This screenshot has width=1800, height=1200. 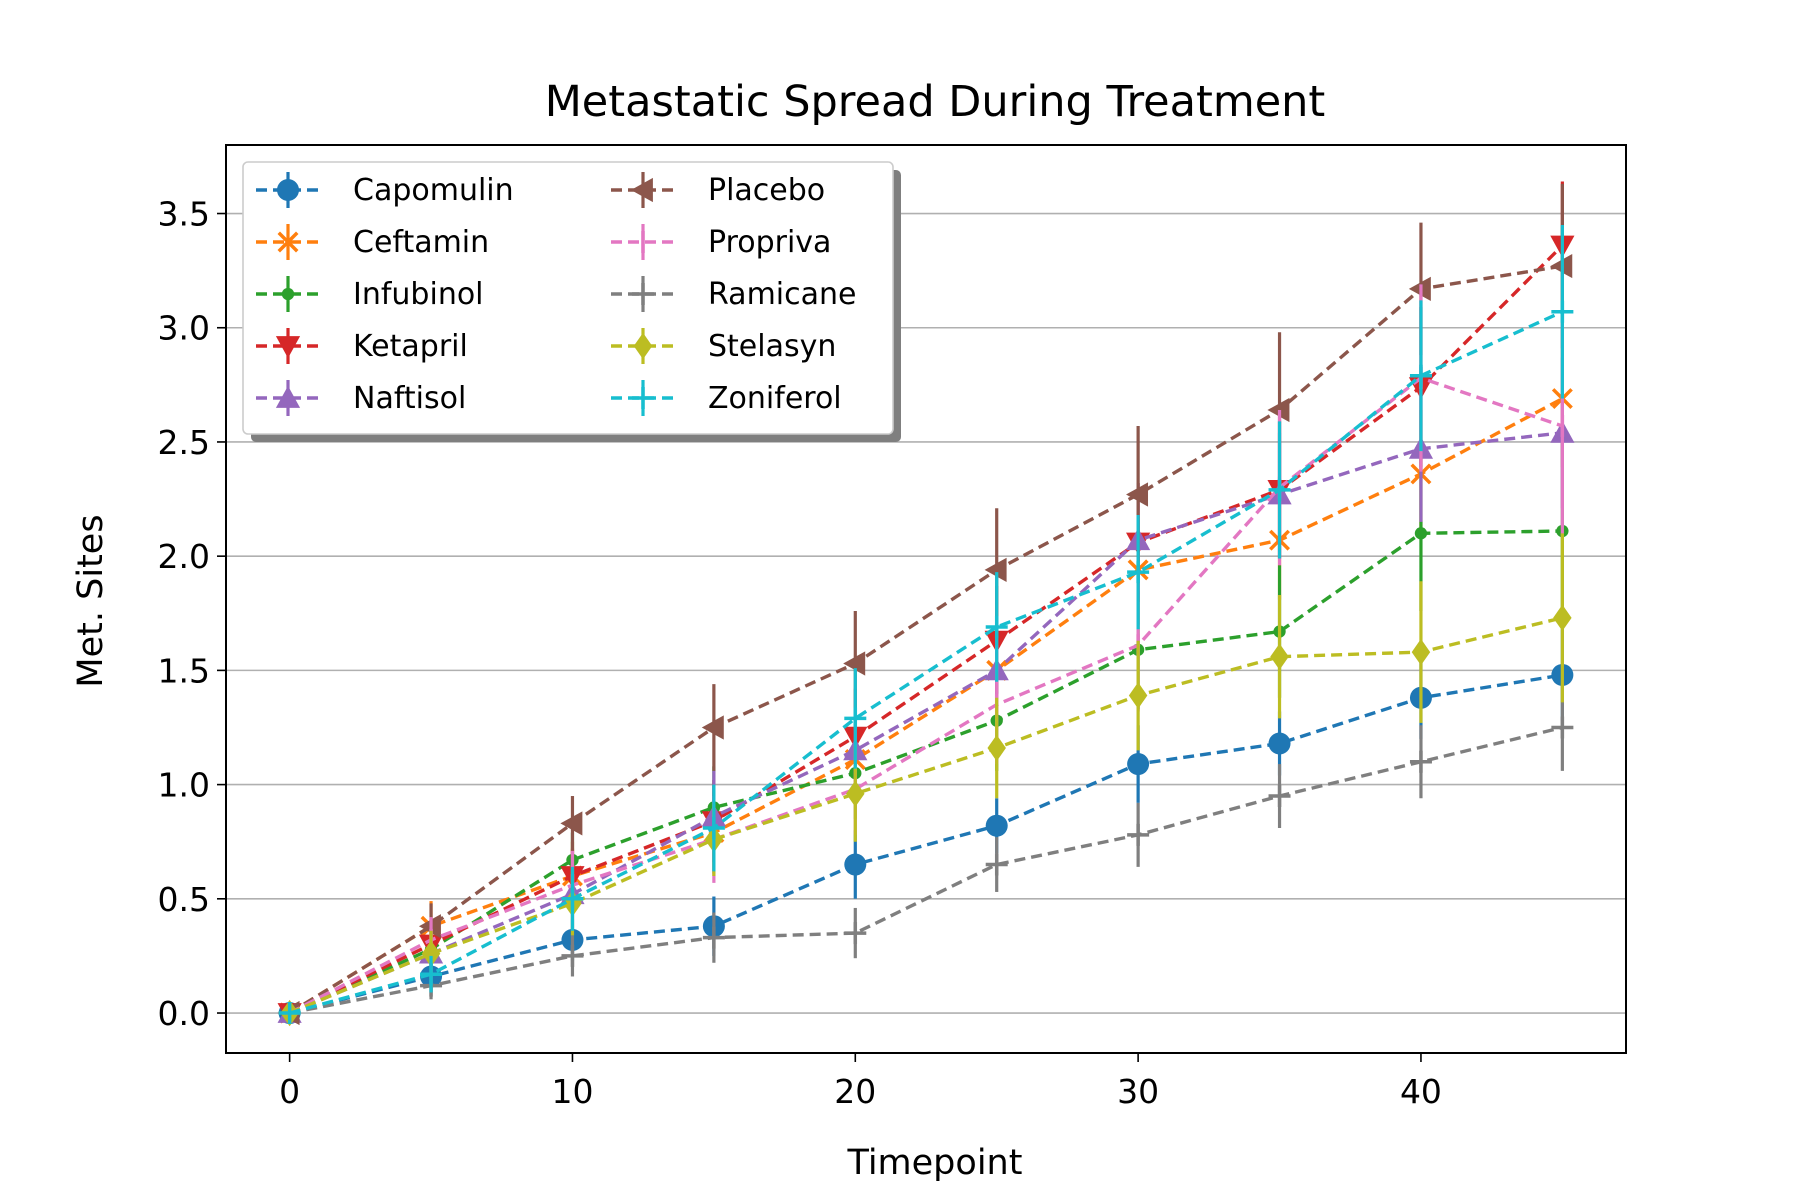 What do you see at coordinates (572, 1091) in the screenshot?
I see `x-tick-label: 10` at bounding box center [572, 1091].